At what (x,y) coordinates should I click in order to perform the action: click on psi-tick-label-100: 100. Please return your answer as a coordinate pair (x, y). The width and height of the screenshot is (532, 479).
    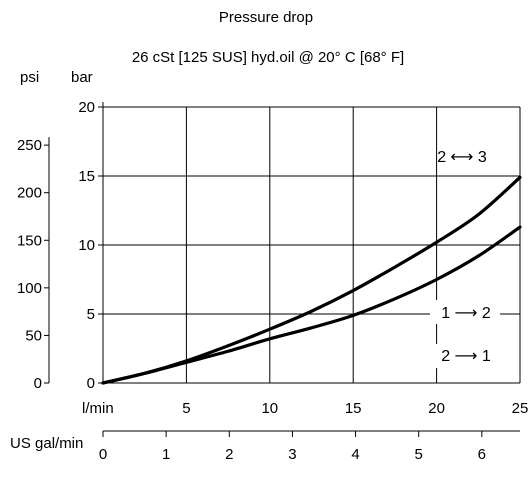
    Looking at the image, I should click on (29, 288).